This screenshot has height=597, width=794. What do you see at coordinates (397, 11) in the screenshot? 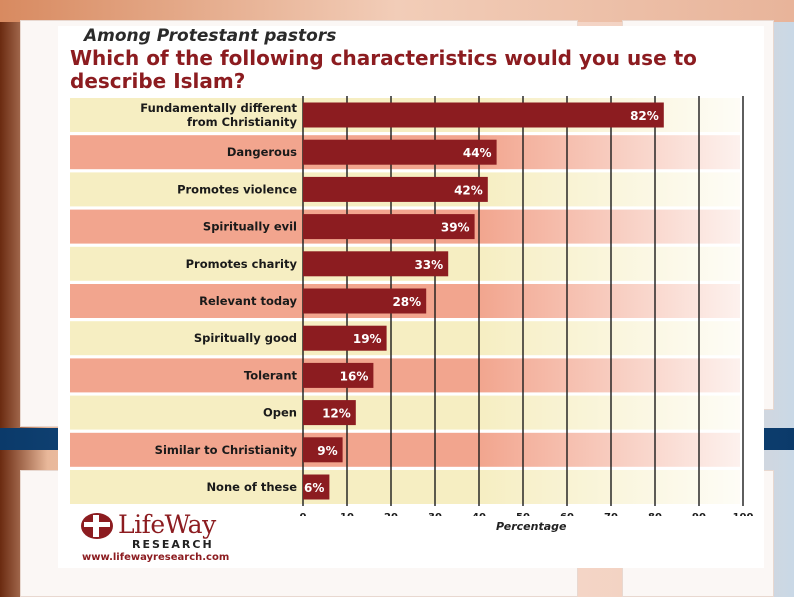
I see `background-top-strip` at bounding box center [397, 11].